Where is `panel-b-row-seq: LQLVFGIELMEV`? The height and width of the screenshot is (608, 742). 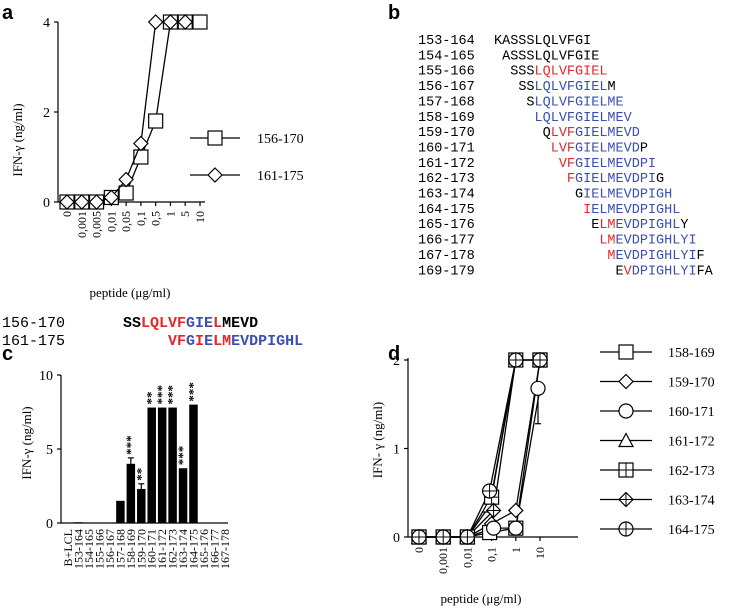
panel-b-row-seq: LQLVFGIELMEV is located at coordinates (563, 118).